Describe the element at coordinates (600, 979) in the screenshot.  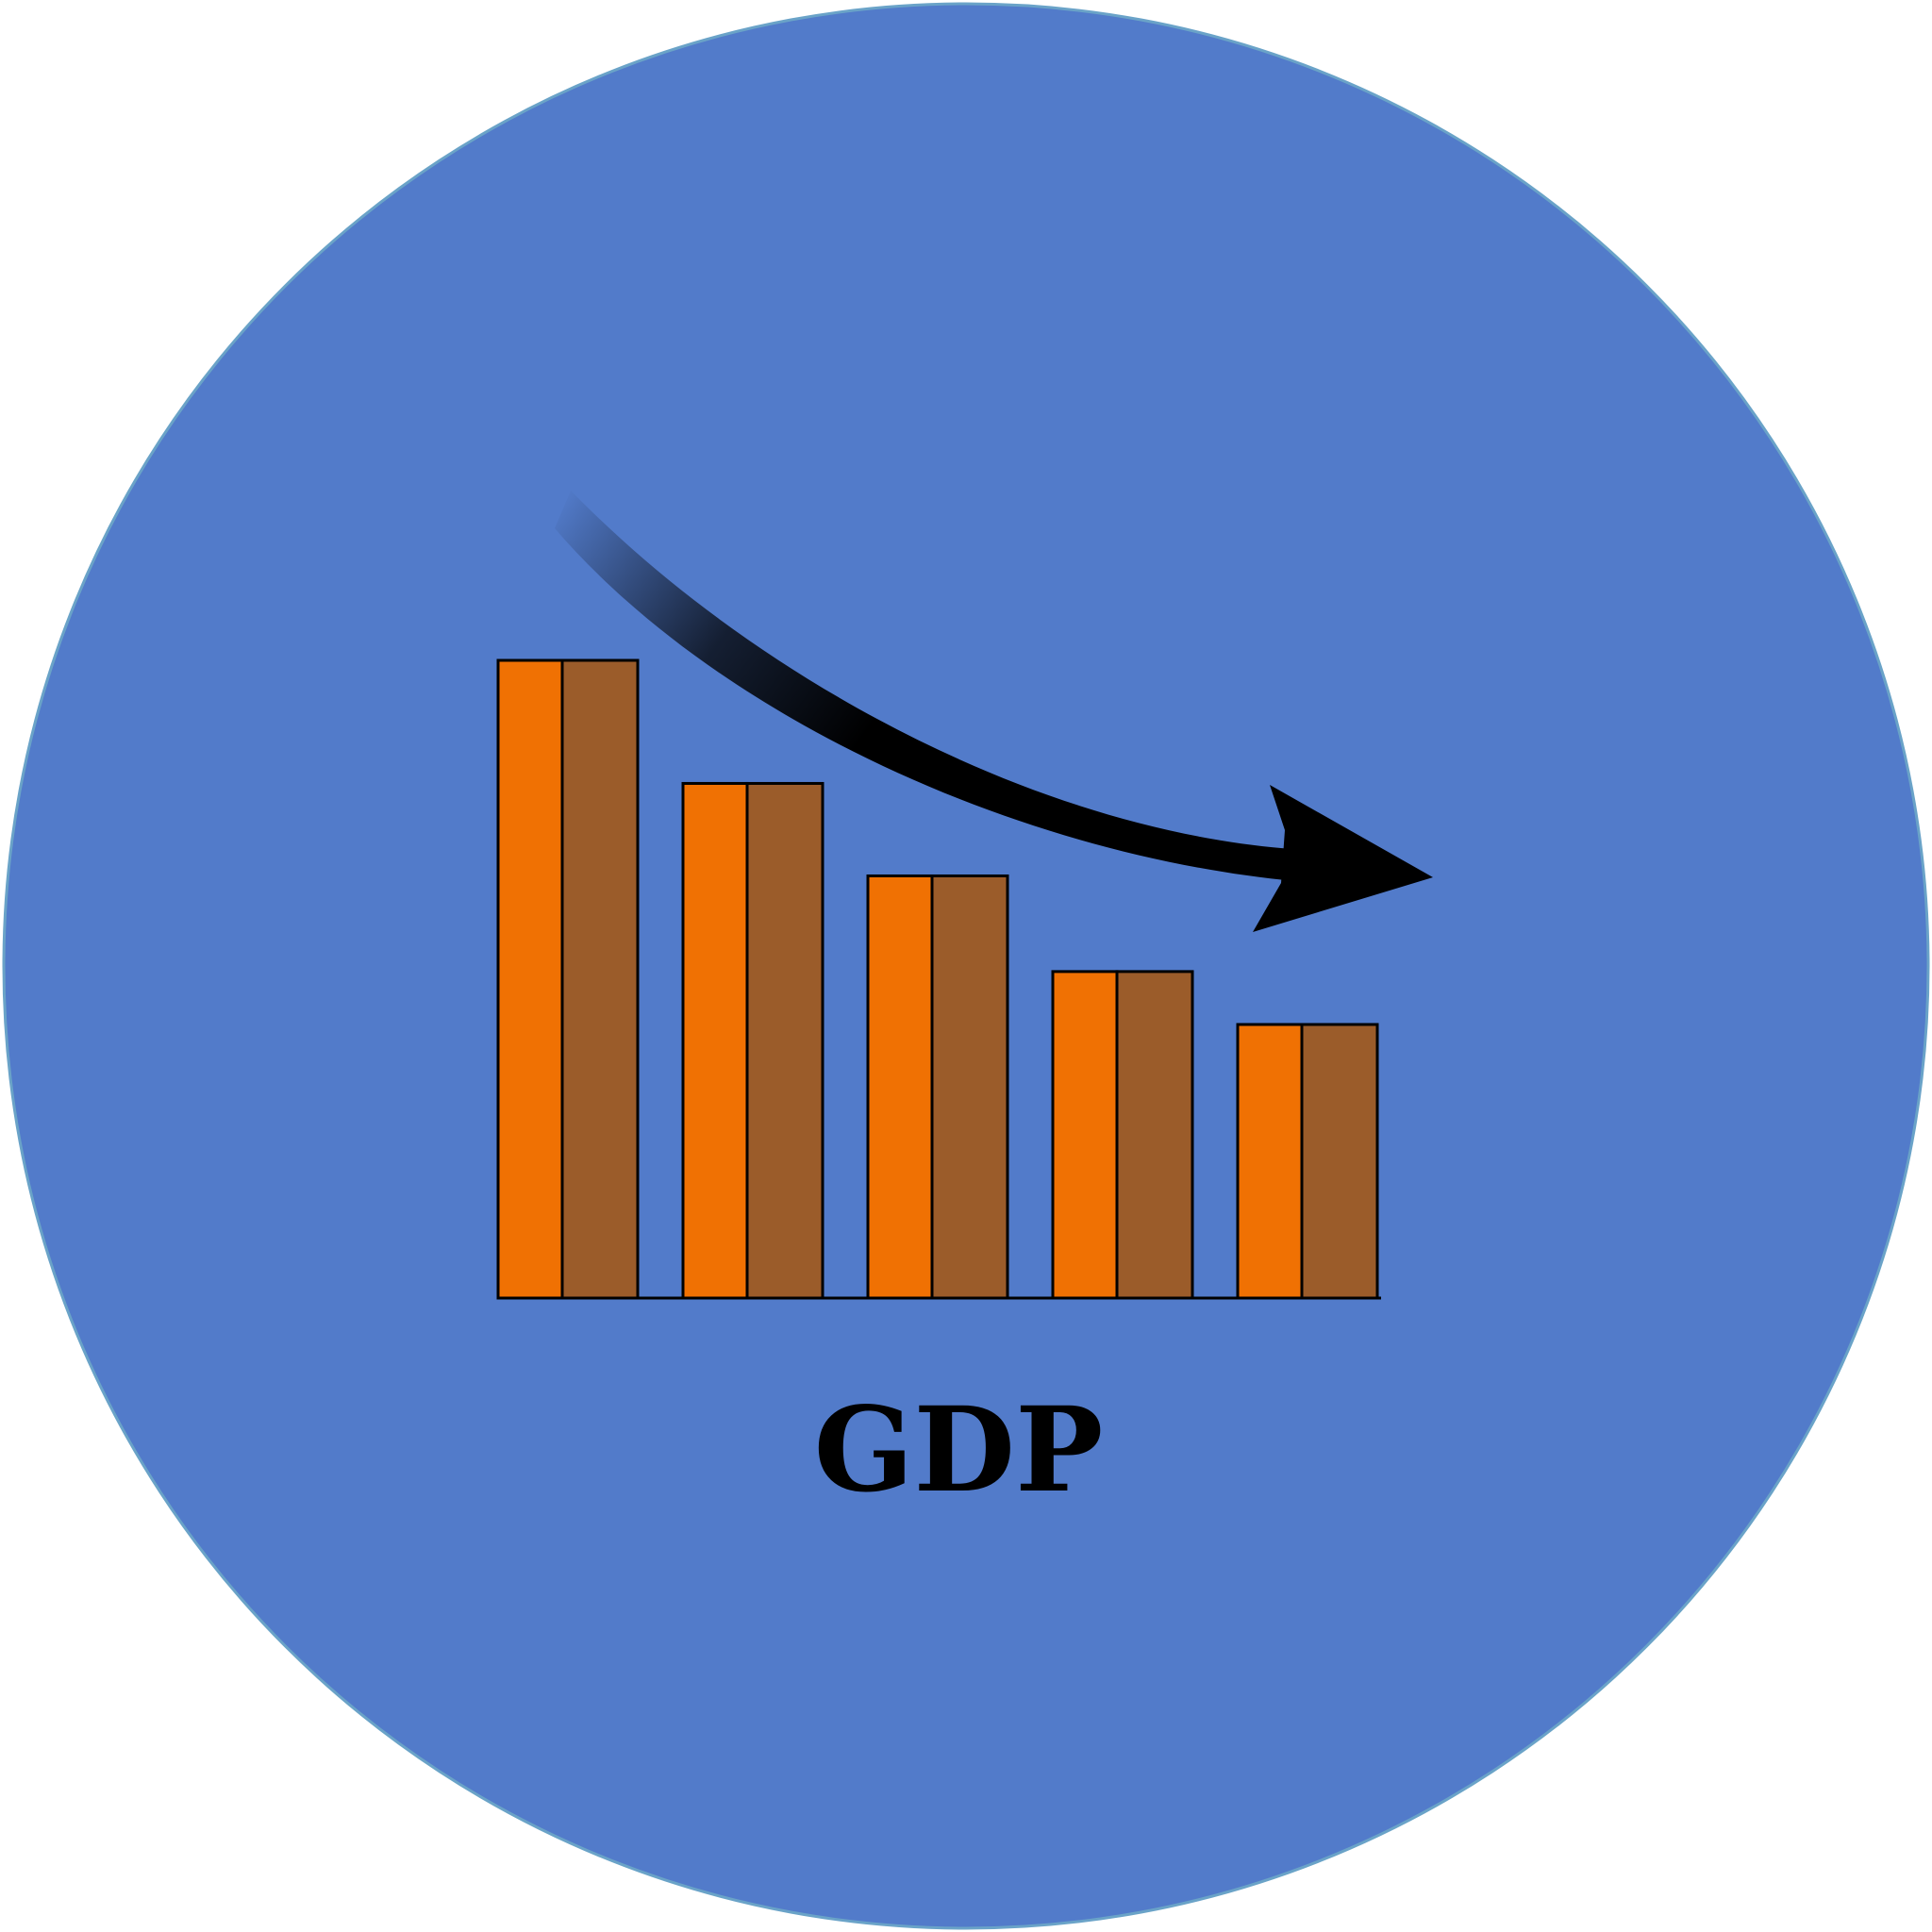
I see `bar-1-side` at that location.